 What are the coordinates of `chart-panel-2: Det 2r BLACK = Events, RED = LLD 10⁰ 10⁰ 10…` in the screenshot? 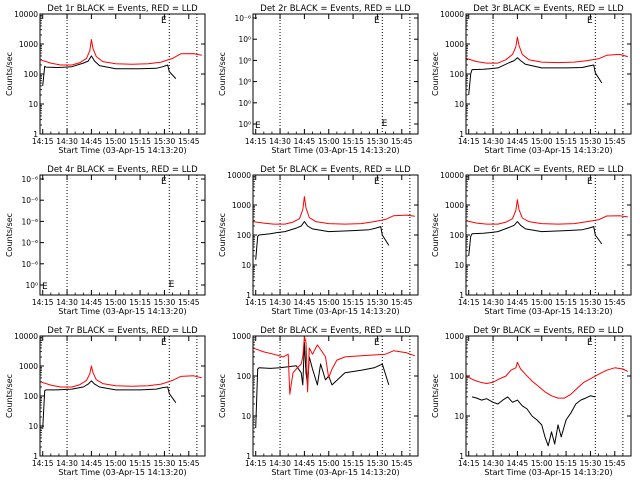 It's located at (318, 79).